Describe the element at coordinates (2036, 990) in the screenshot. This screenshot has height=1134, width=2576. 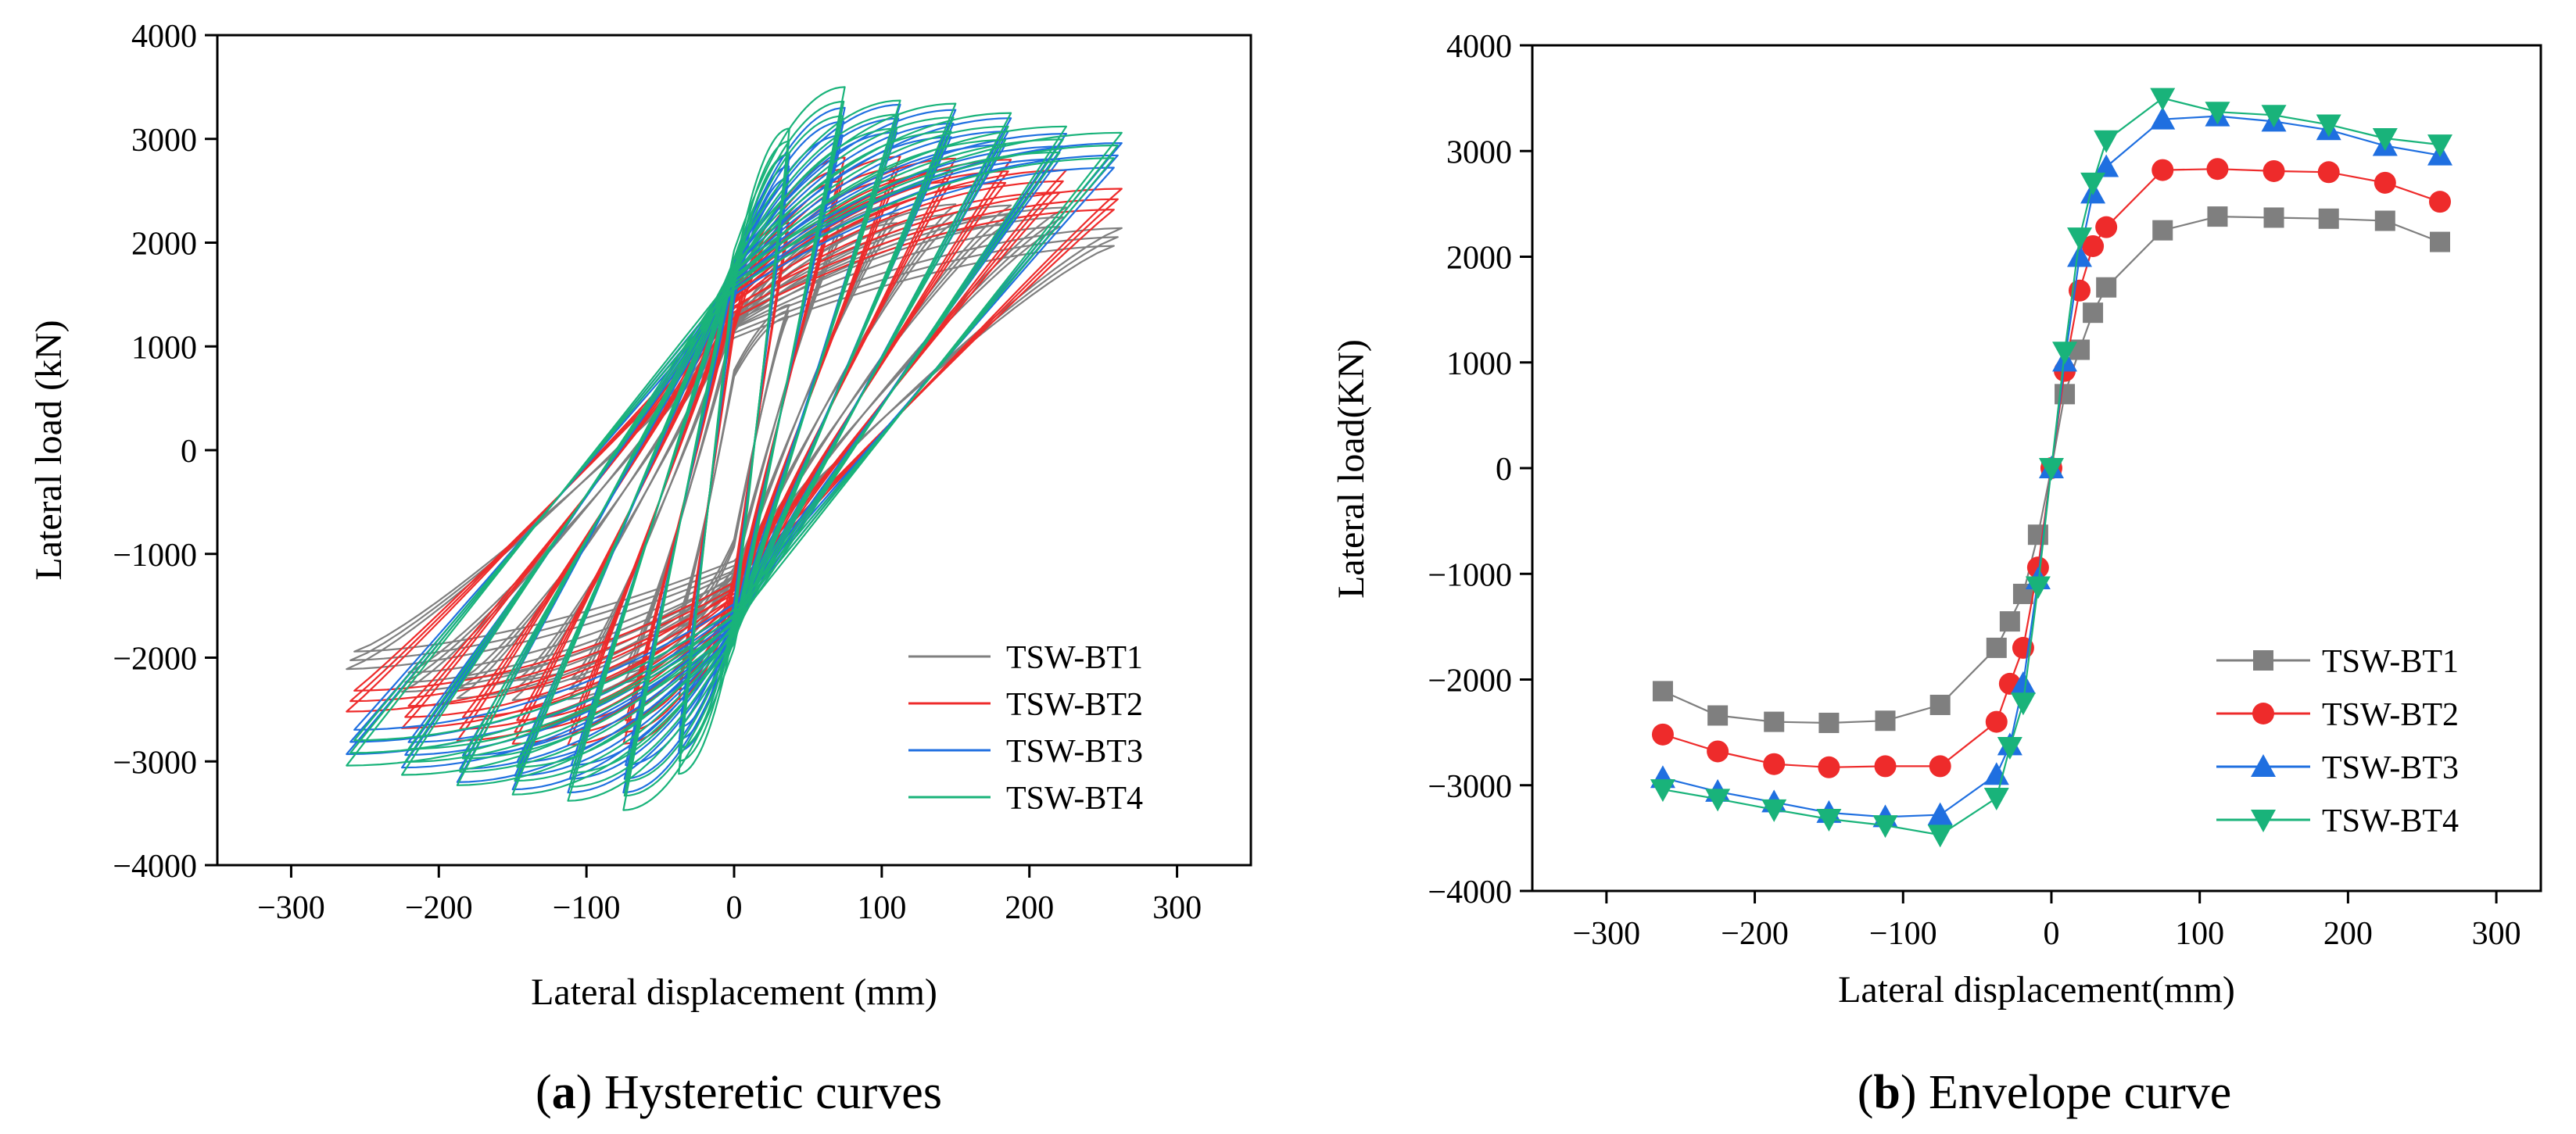
I see `envelope-x-axis-label: Lateral displacement(mm)` at that location.